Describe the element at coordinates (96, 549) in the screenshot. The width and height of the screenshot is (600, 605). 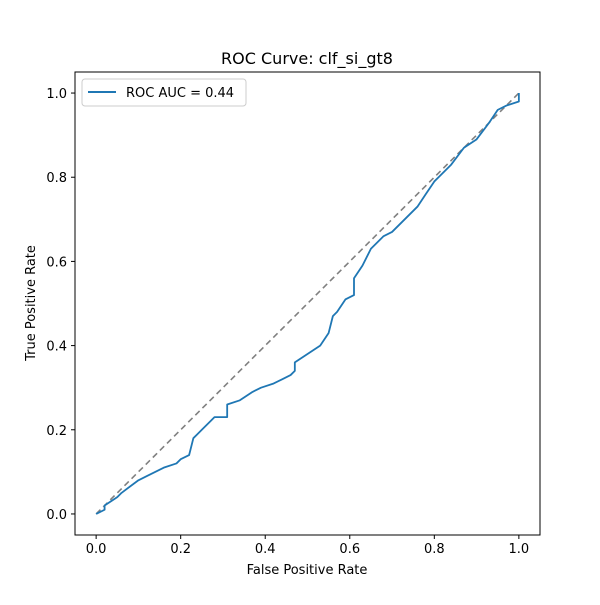
I see `x-tick-label: 0.0` at that location.